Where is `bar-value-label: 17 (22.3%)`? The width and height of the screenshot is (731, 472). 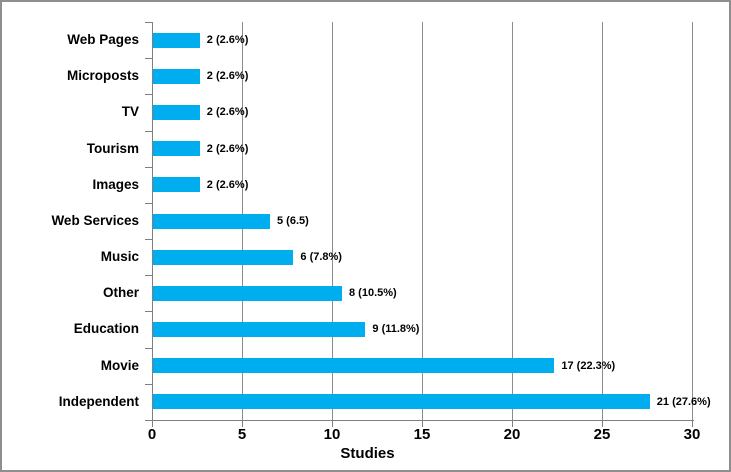 bar-value-label: 17 (22.3%) is located at coordinates (588, 365).